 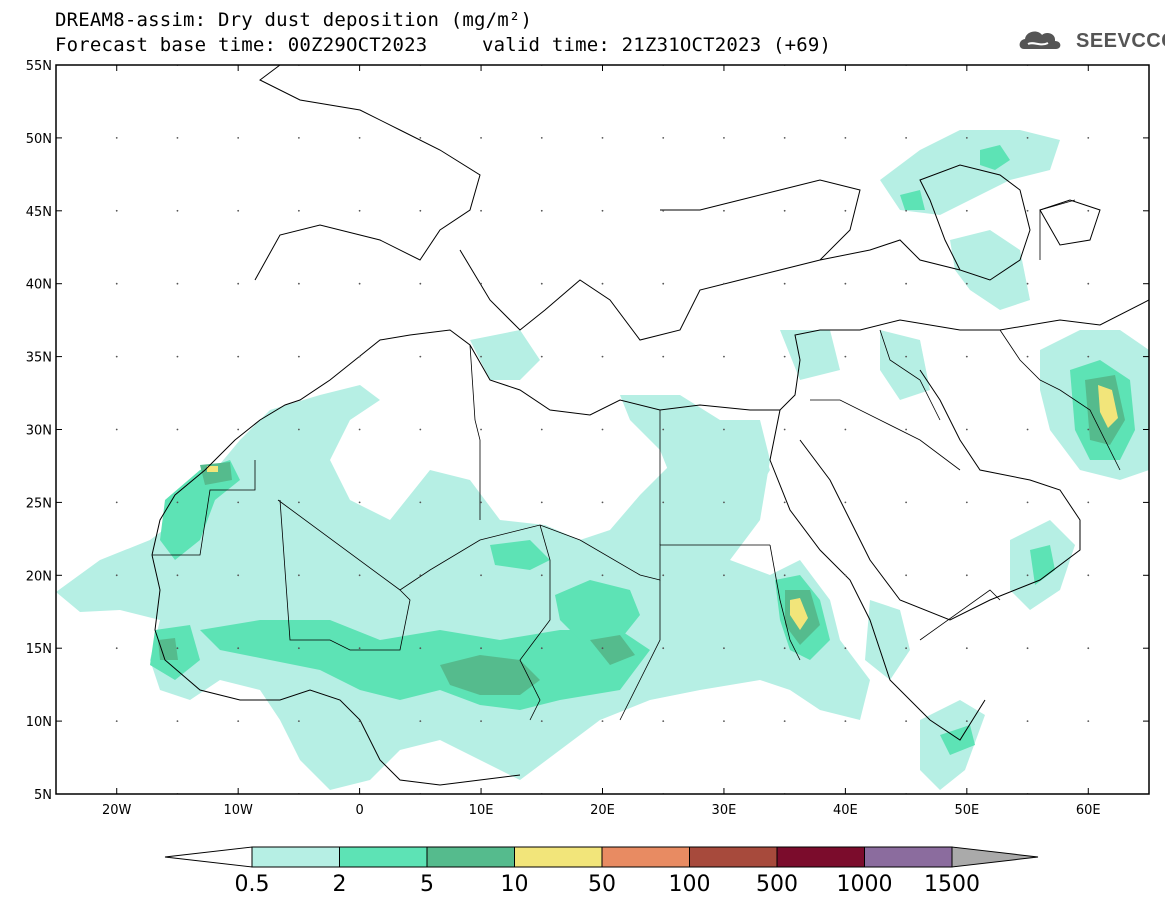 What do you see at coordinates (39, 576) in the screenshot?
I see `lat-tick-label: 20N` at bounding box center [39, 576].